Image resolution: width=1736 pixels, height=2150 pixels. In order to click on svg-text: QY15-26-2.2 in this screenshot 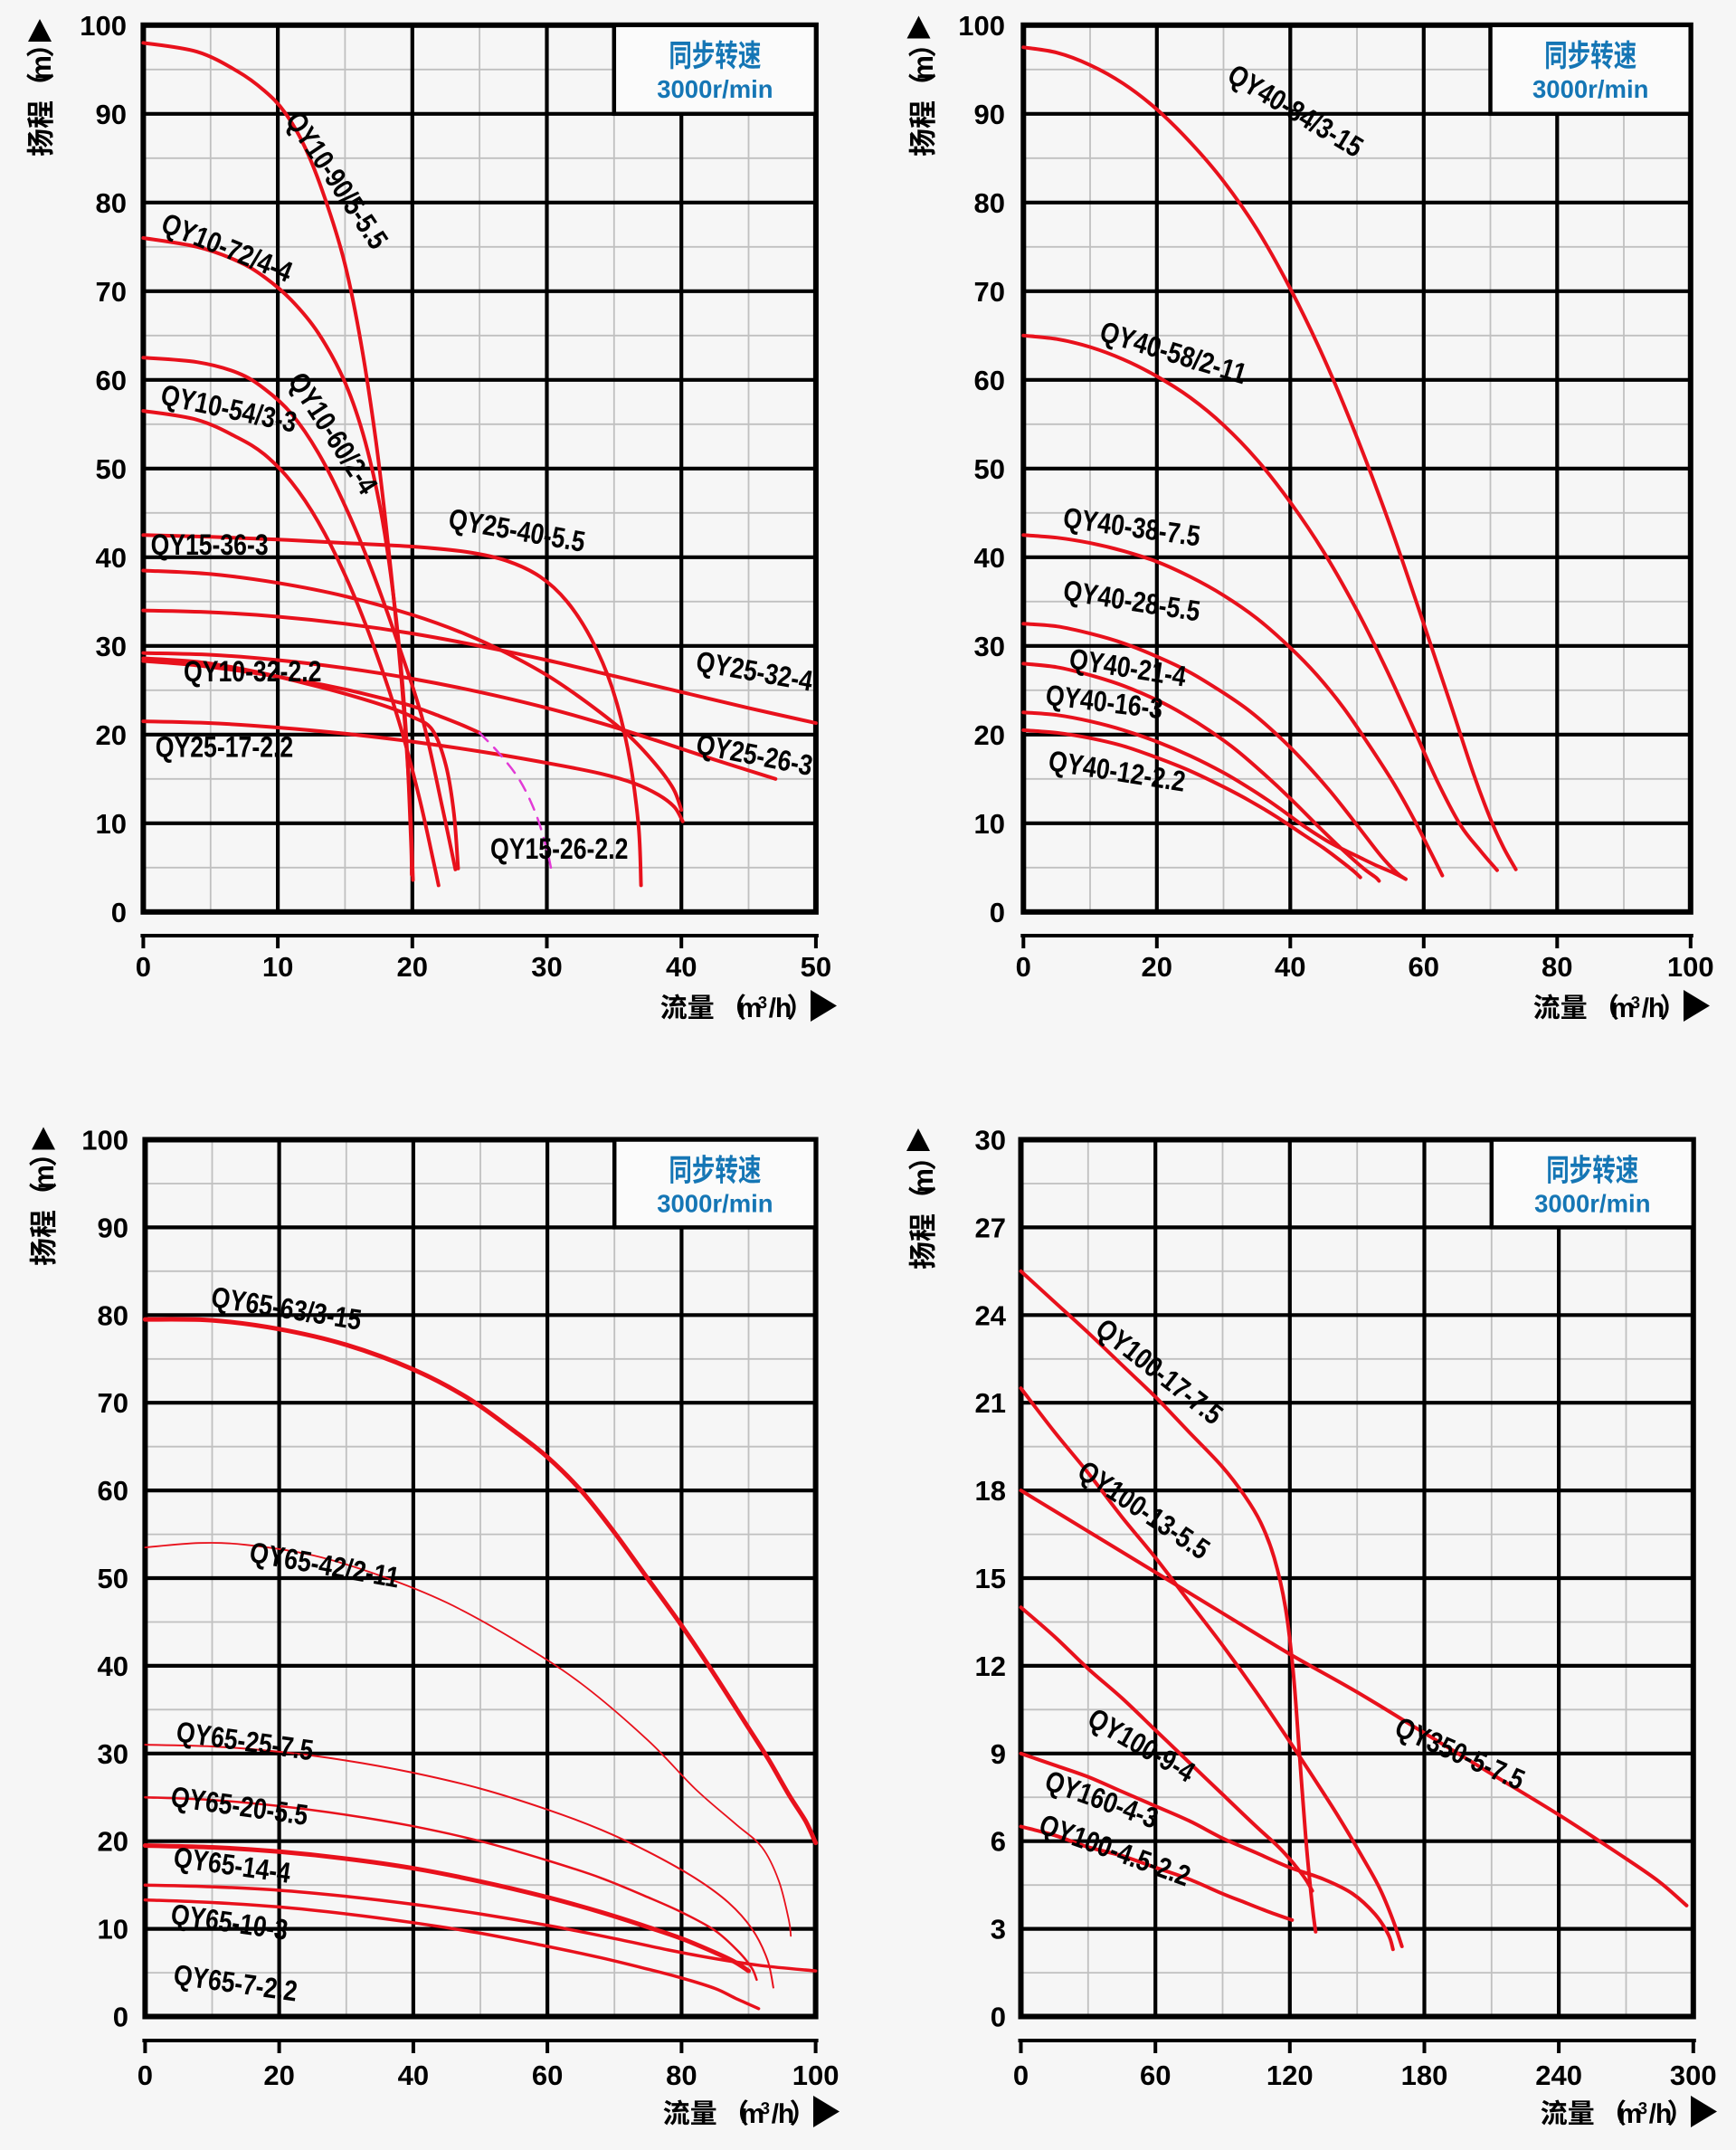, I will do `click(559, 848)`.